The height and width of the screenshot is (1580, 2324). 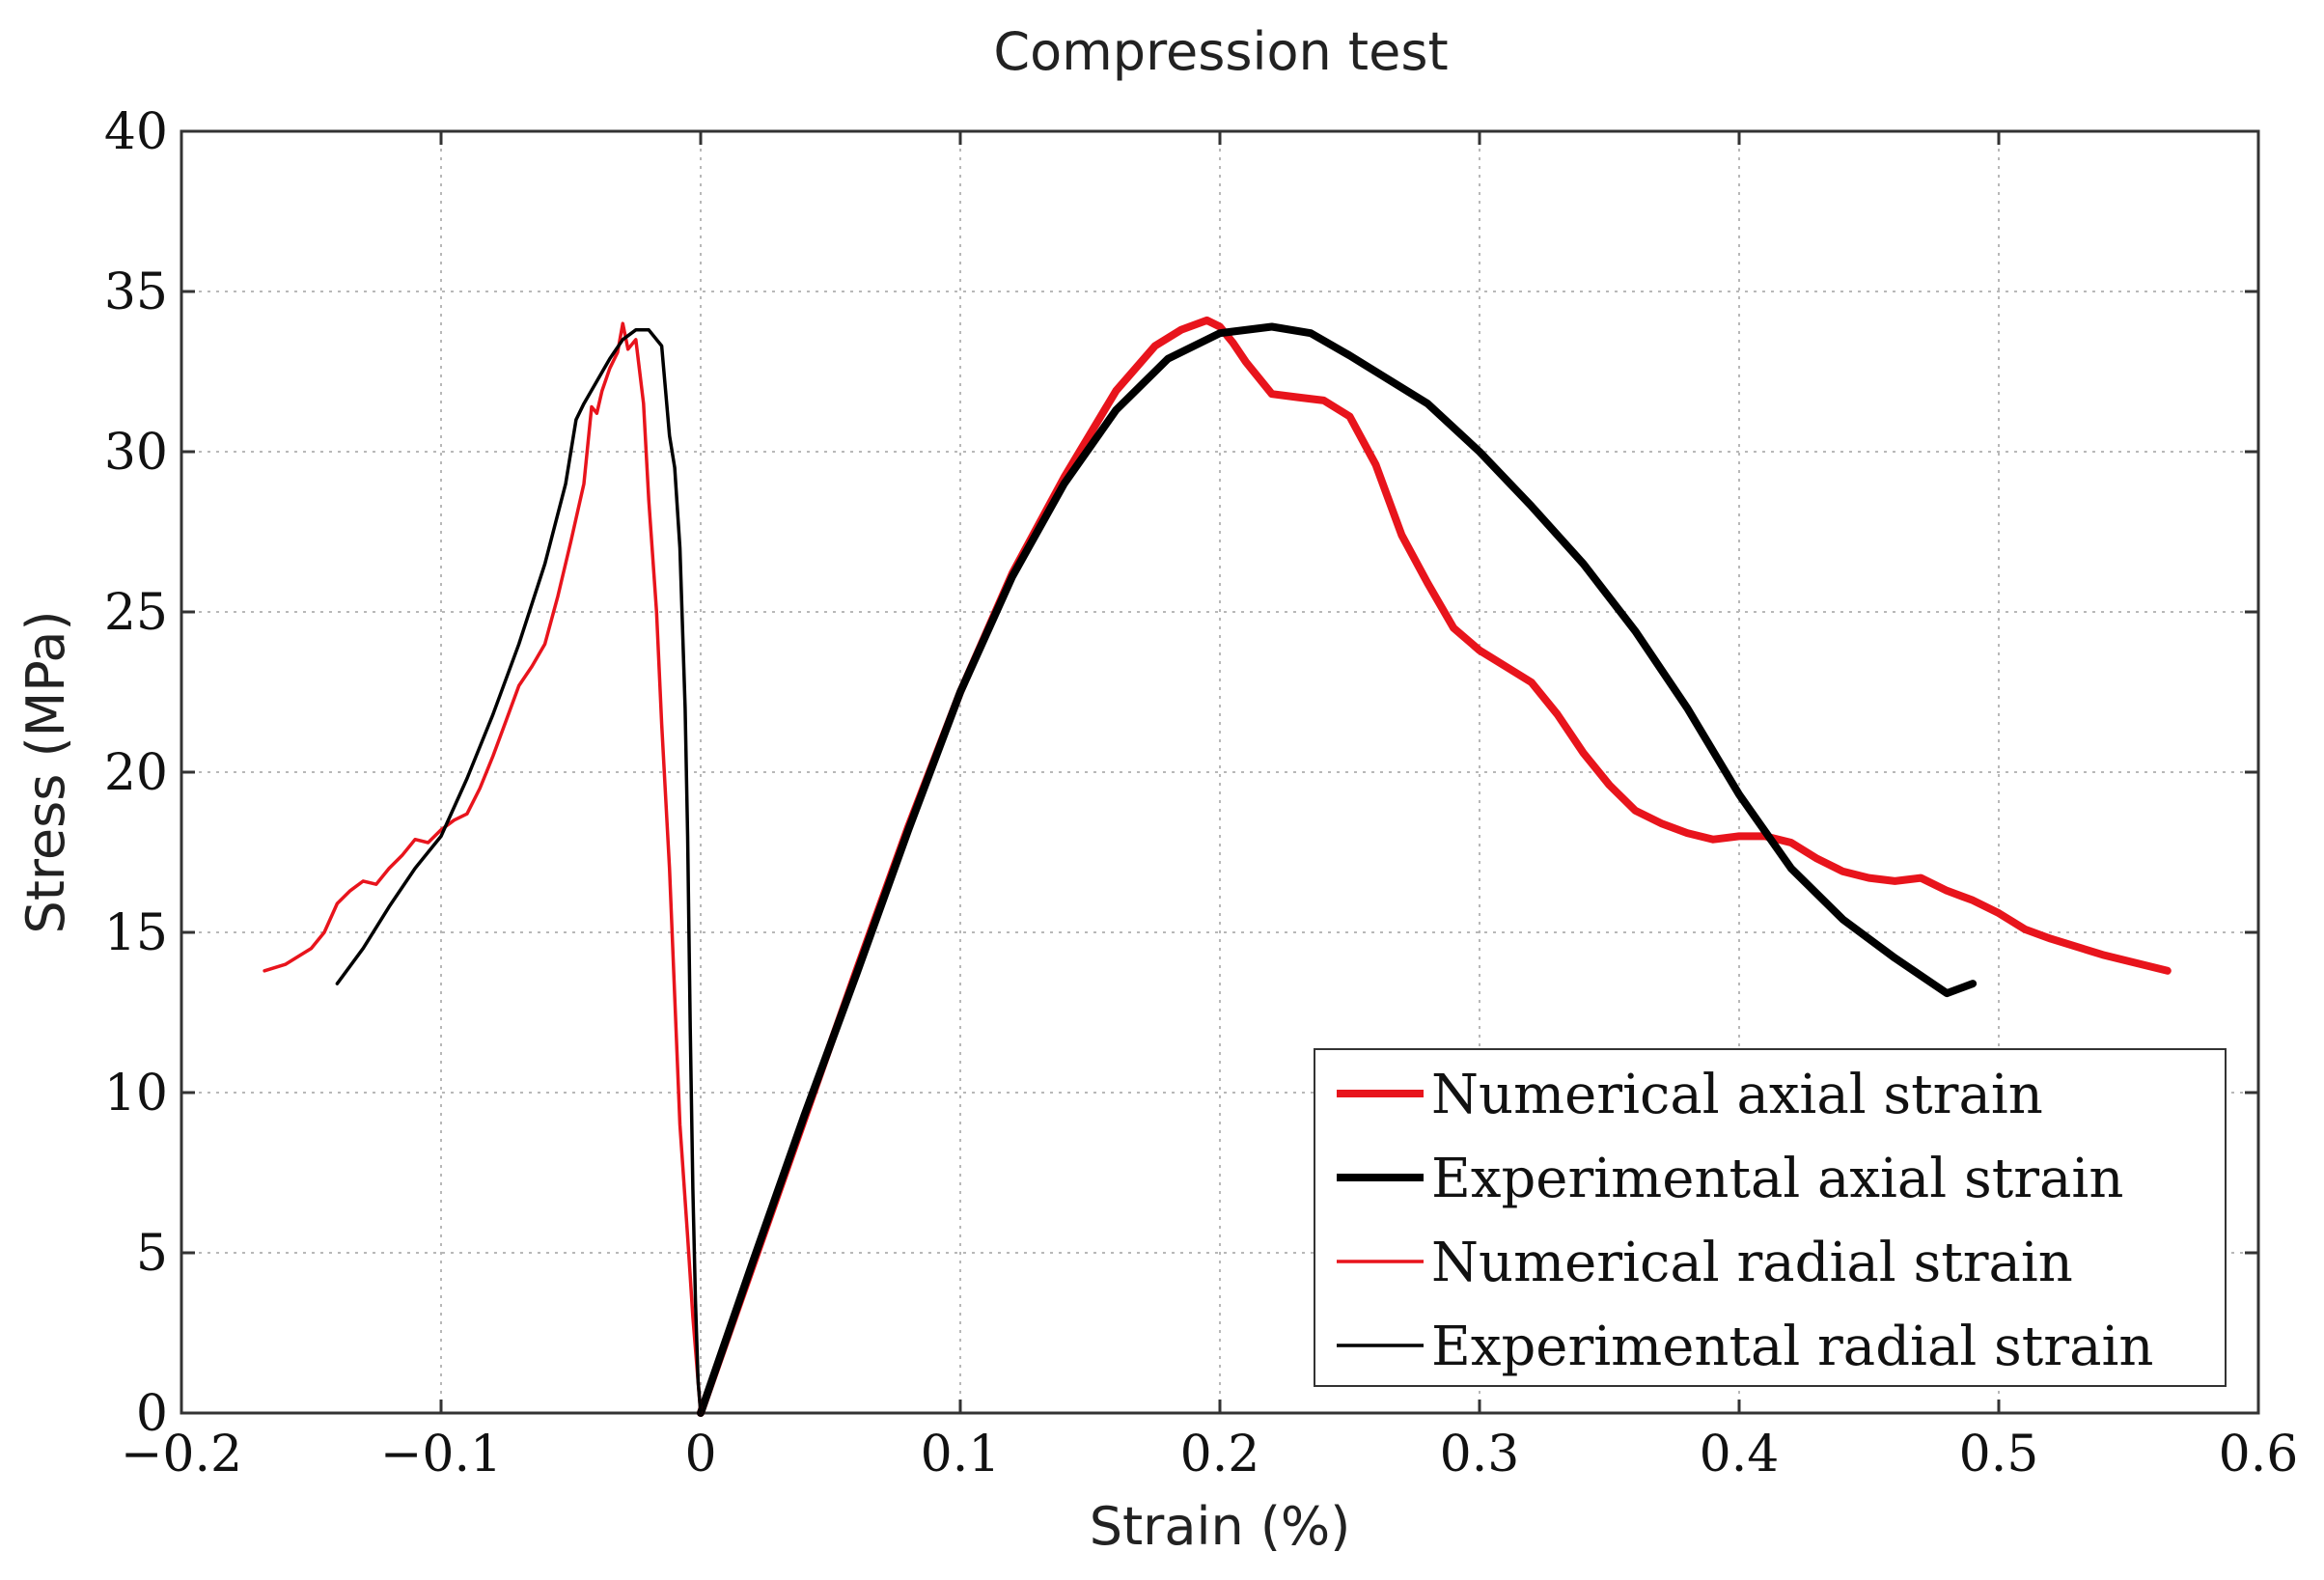 What do you see at coordinates (136, 132) in the screenshot?
I see `y-tick-label: 40` at bounding box center [136, 132].